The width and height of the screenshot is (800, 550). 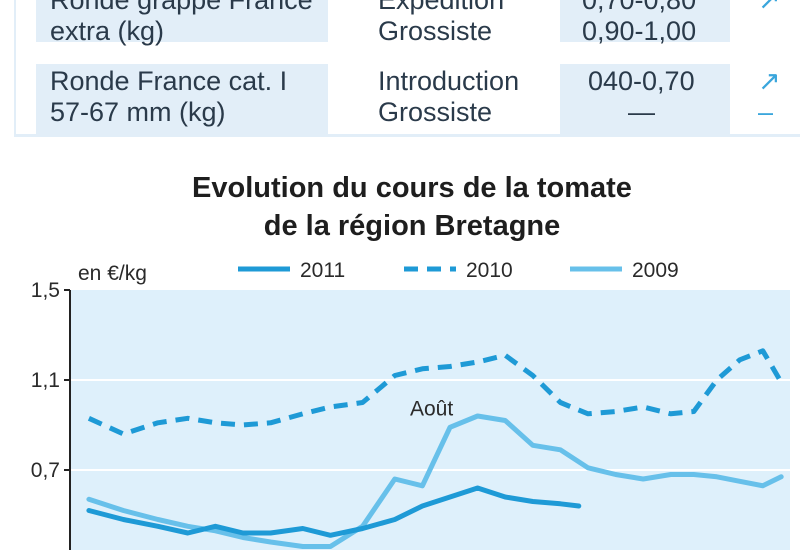 I want to click on y-axis-ticks: 1,5 1,1 0,7, so click(x=50, y=380).